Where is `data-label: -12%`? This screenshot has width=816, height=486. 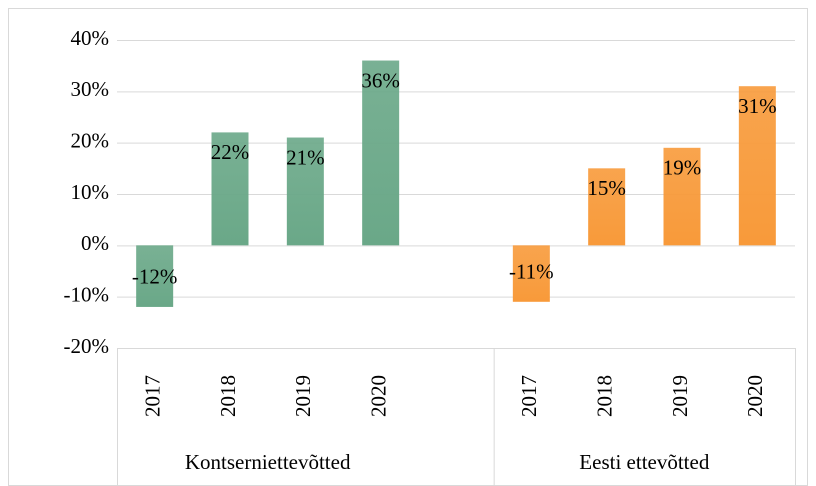 data-label: -12% is located at coordinates (155, 277).